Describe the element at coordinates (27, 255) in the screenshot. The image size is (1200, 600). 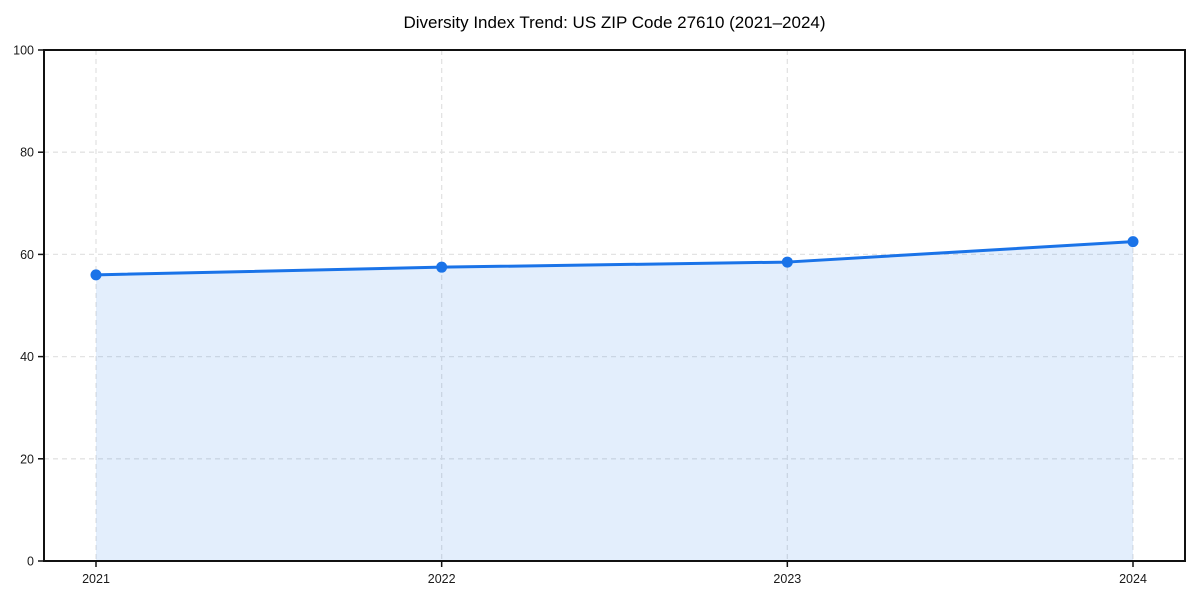
I see `y-tick-label: 60` at that location.